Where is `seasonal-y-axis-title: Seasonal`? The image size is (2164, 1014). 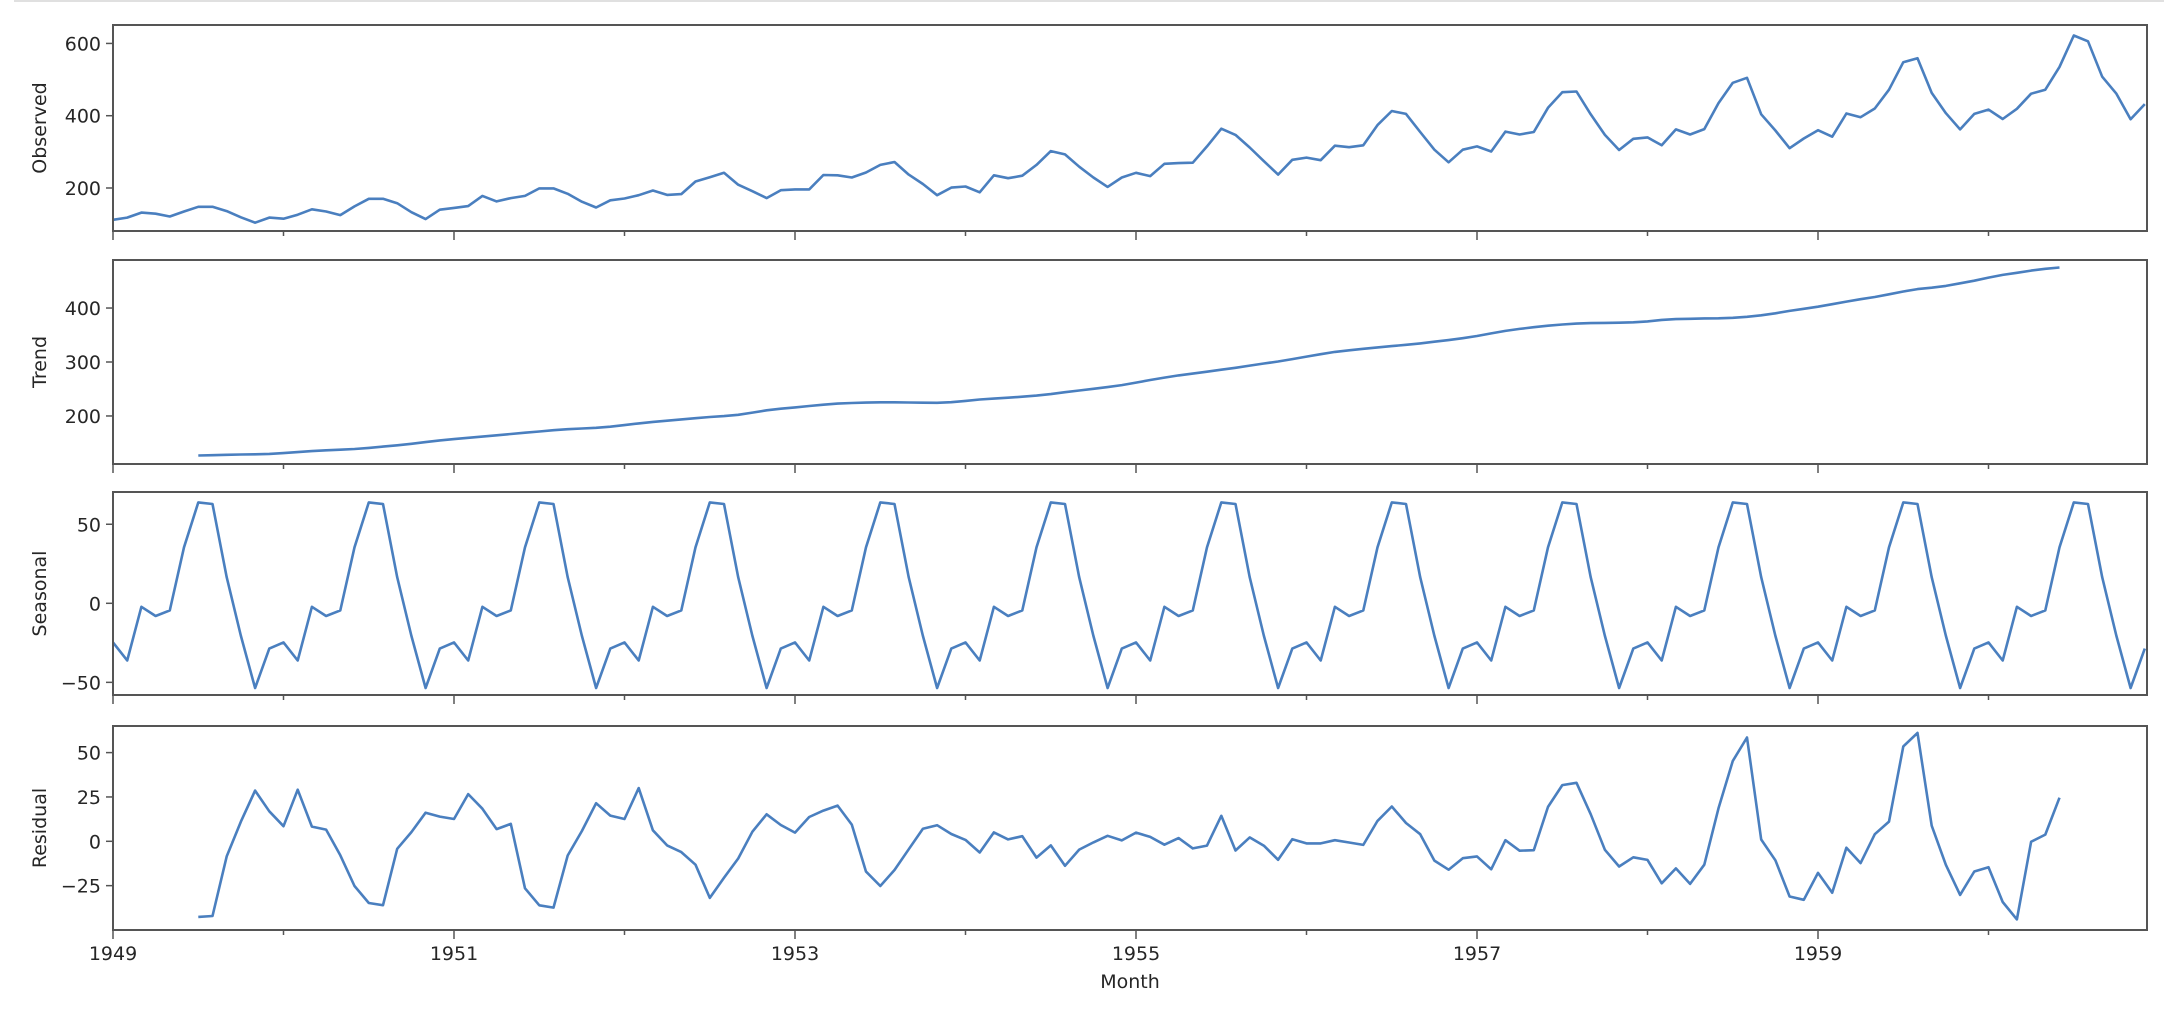
seasonal-y-axis-title: Seasonal is located at coordinates (40, 594).